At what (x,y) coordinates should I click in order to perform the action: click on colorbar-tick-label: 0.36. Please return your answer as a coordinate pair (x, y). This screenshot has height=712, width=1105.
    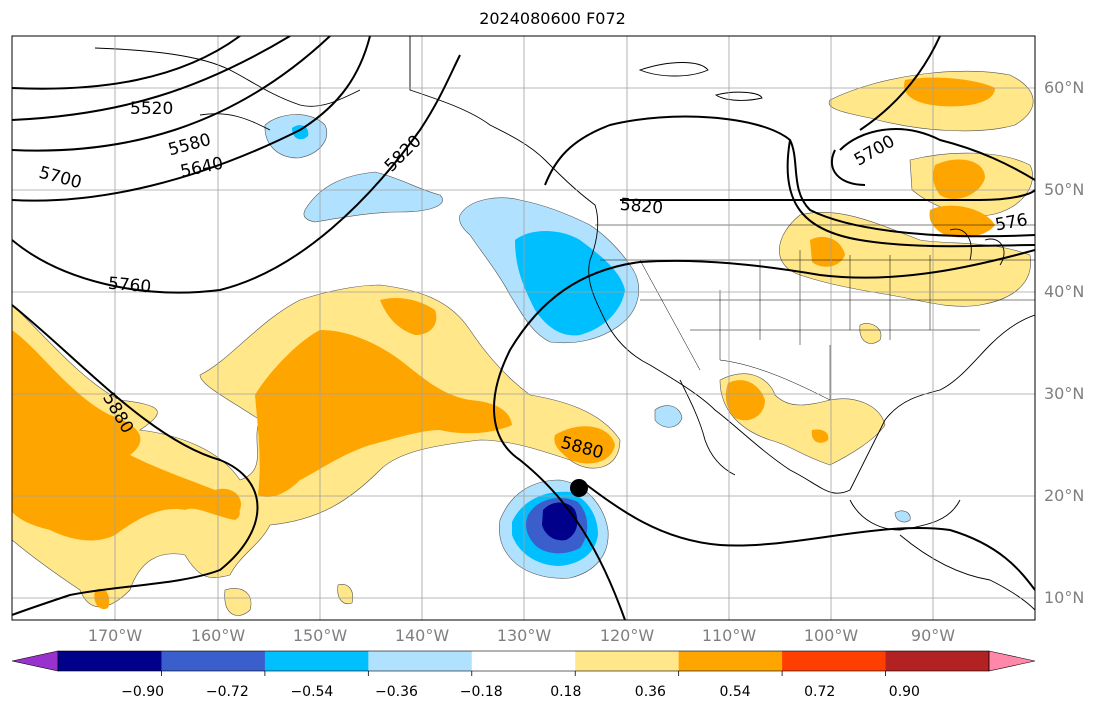
    Looking at the image, I should click on (650, 692).